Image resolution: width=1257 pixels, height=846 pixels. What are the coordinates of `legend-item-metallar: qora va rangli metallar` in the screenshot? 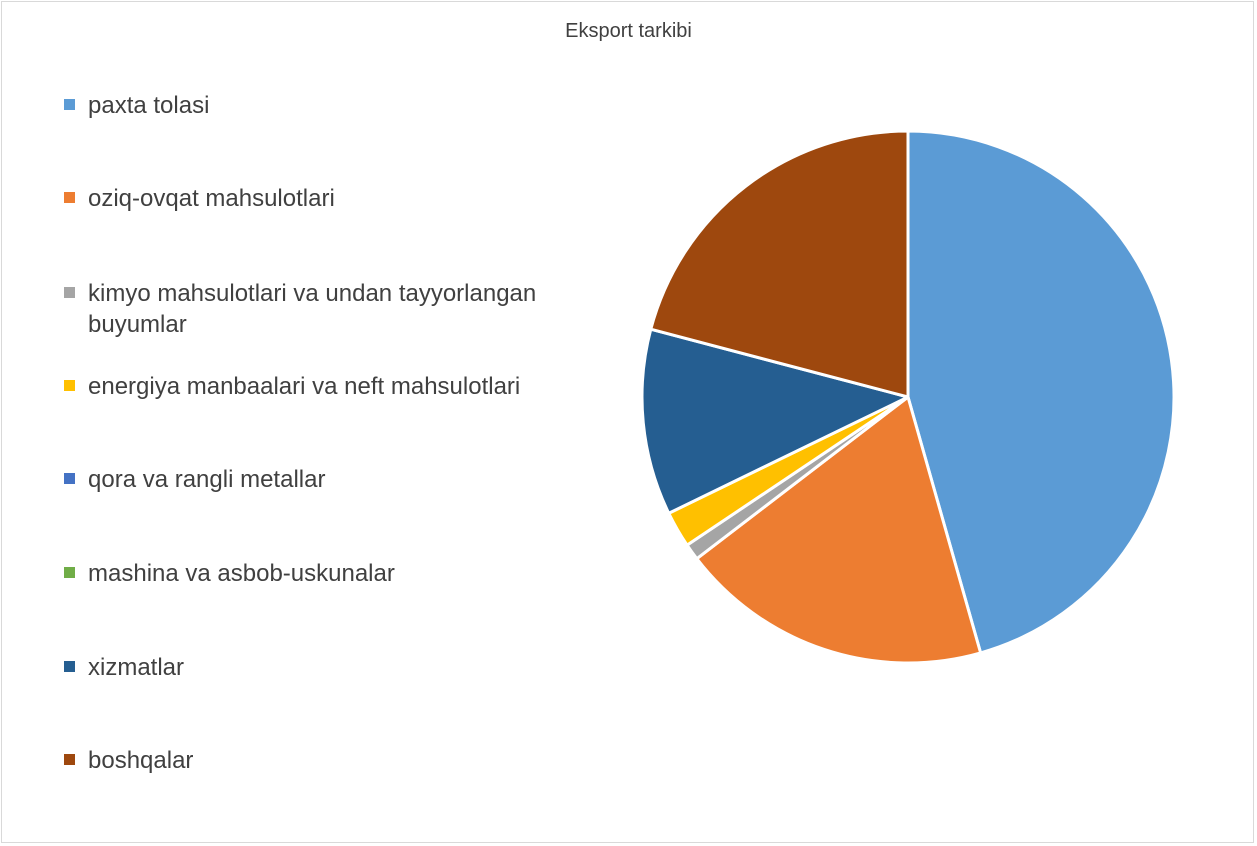 It's located at (336, 479).